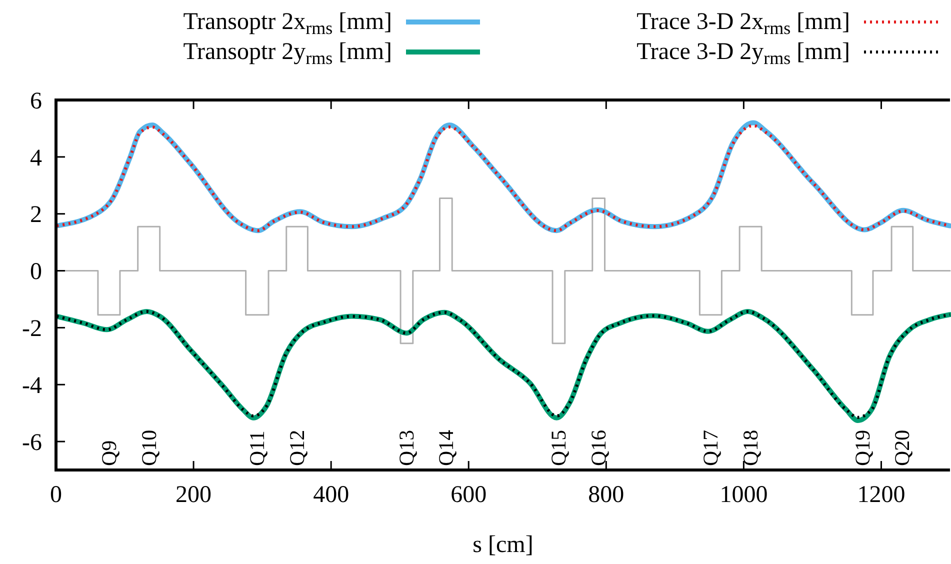 The image size is (951, 564). Describe the element at coordinates (32, 443) in the screenshot. I see `y-tick-label: -6` at that location.